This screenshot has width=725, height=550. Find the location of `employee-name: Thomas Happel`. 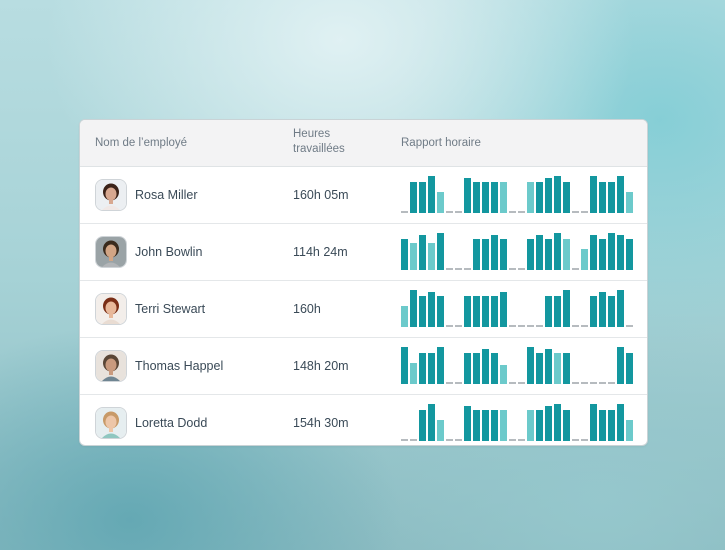

employee-name: Thomas Happel is located at coordinates (179, 366).